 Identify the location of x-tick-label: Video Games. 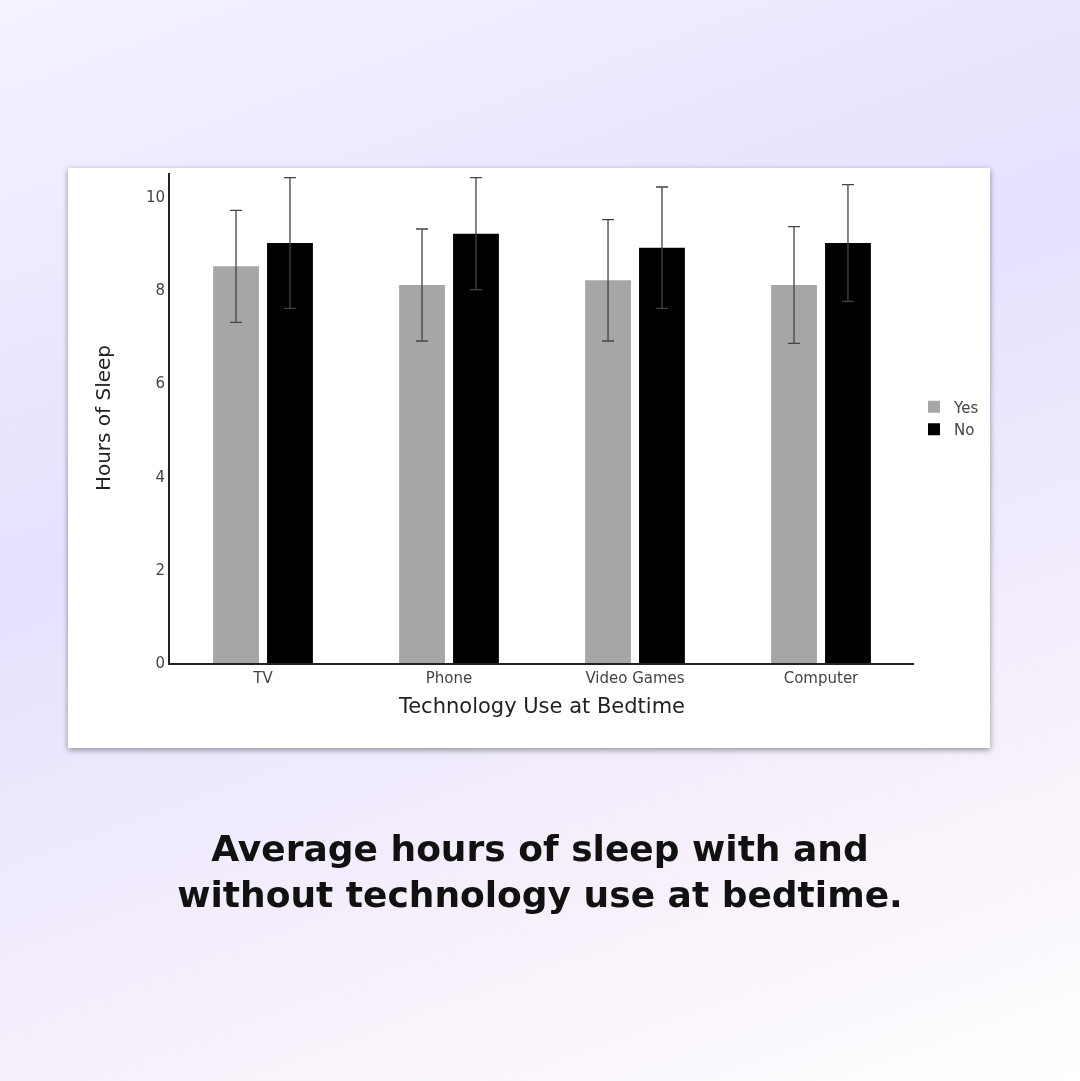
(635, 678).